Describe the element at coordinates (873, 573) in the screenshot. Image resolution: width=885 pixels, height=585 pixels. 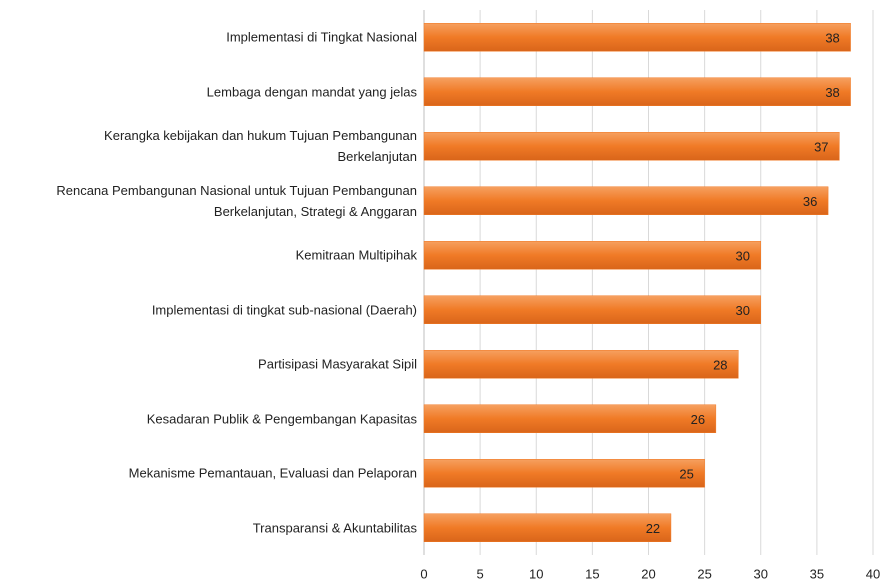
I see `x-tick-label: 40` at that location.